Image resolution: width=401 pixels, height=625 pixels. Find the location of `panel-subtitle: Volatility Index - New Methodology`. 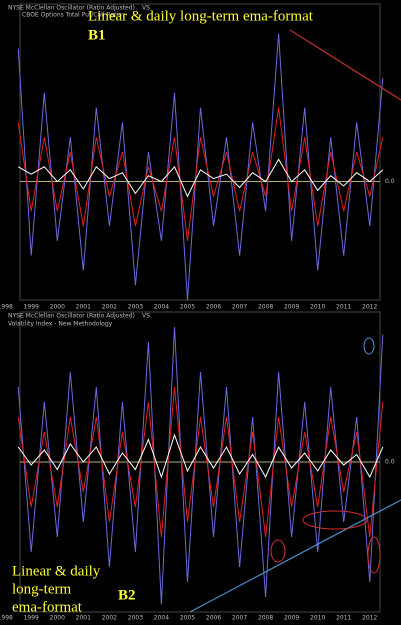

panel-subtitle: Volatility Index - New Methodology is located at coordinates (60, 324).